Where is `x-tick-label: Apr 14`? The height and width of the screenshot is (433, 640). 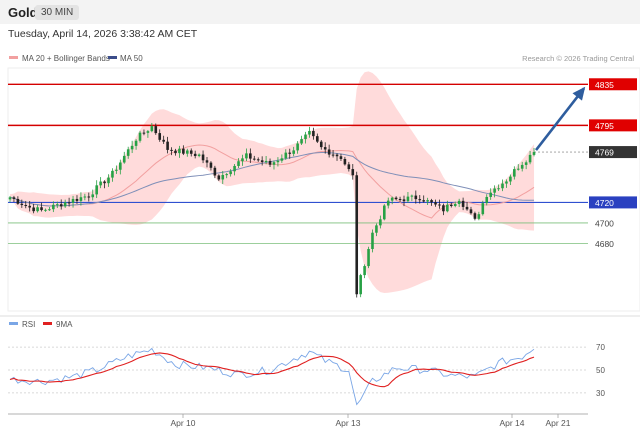 x-tick-label: Apr 14 is located at coordinates (511, 423).